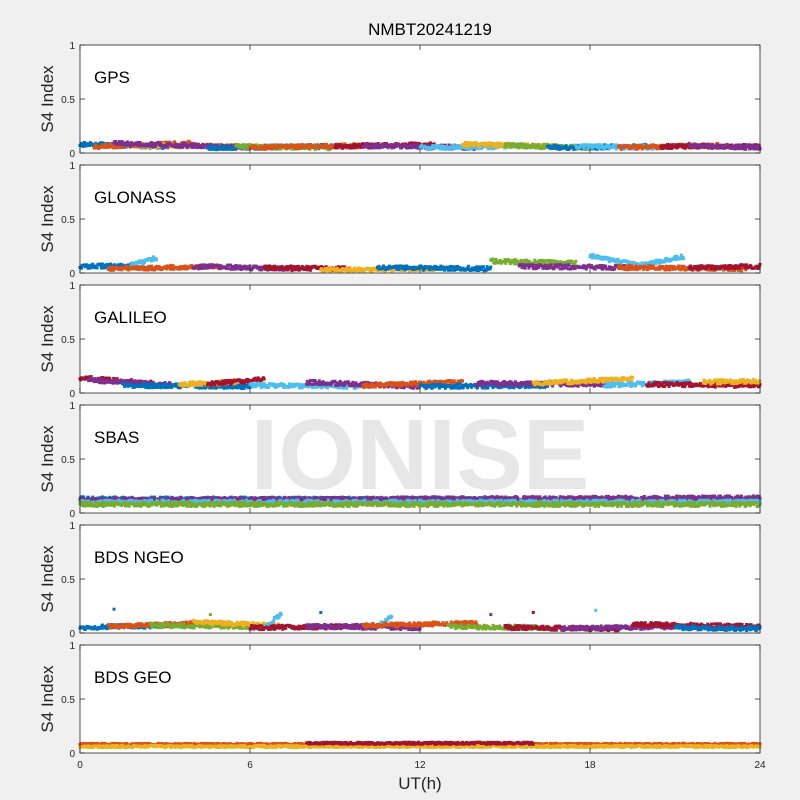 Image resolution: width=800 pixels, height=800 pixels. What do you see at coordinates (72, 274) in the screenshot?
I see `y-tick-label: 0` at bounding box center [72, 274].